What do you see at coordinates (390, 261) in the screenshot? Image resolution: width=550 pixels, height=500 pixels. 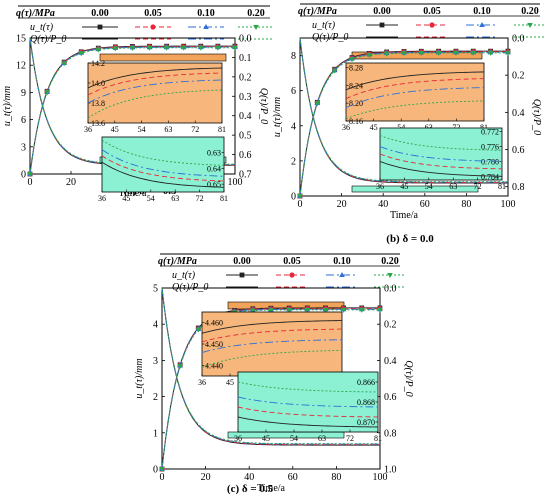 I see `legend-col-3: 0.20` at bounding box center [390, 261].